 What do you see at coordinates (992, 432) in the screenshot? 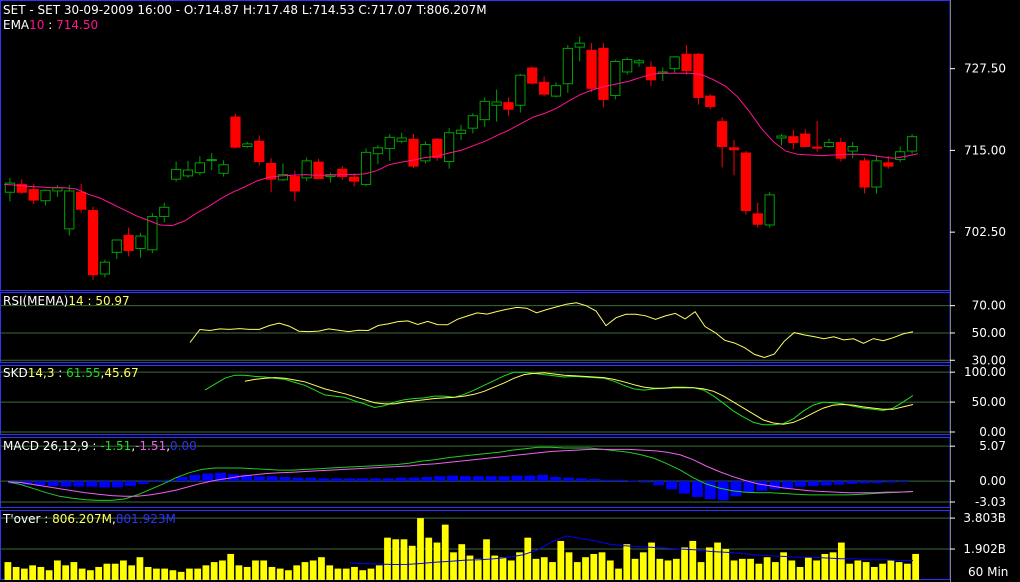
I see `y-tick-label: 0.00` at bounding box center [992, 432].